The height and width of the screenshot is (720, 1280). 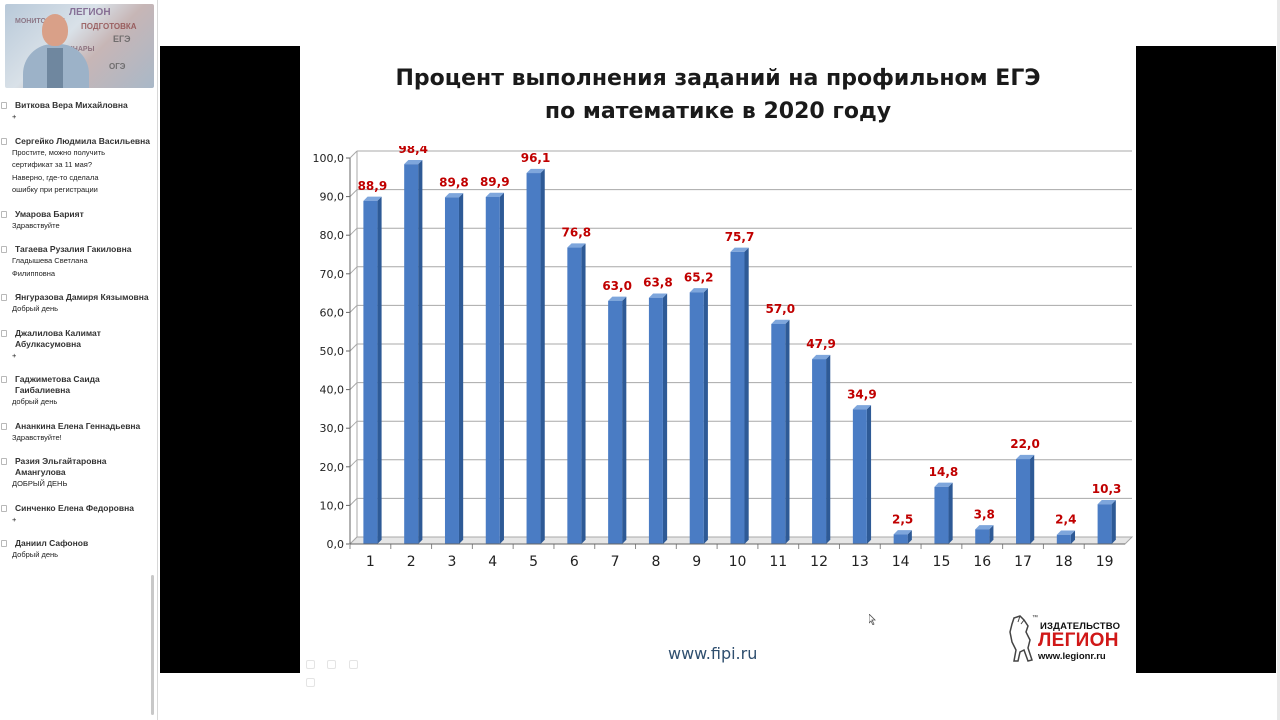 What do you see at coordinates (353, 664) in the screenshot?
I see `menu-icon` at bounding box center [353, 664].